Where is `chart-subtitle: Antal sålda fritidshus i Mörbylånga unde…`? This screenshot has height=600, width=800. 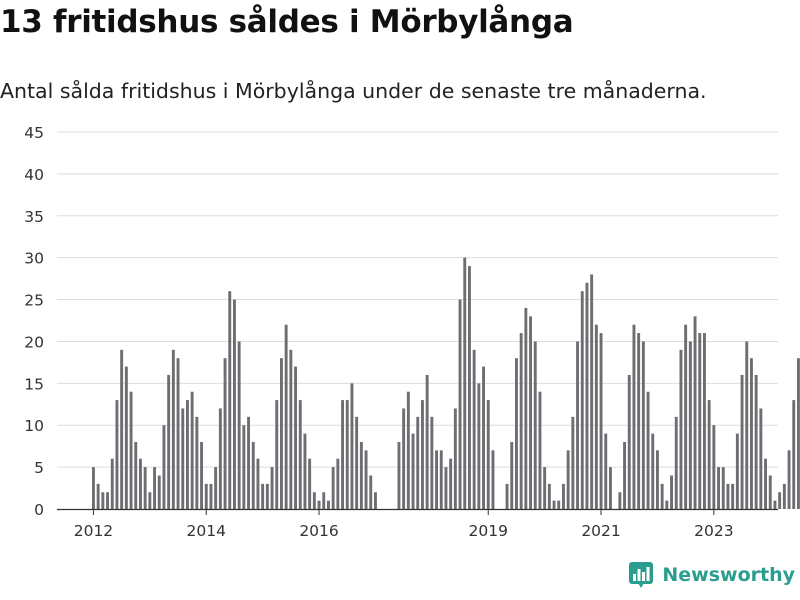
chart-subtitle: Antal sålda fritidshus i Mörbylånga unde… is located at coordinates (353, 91).